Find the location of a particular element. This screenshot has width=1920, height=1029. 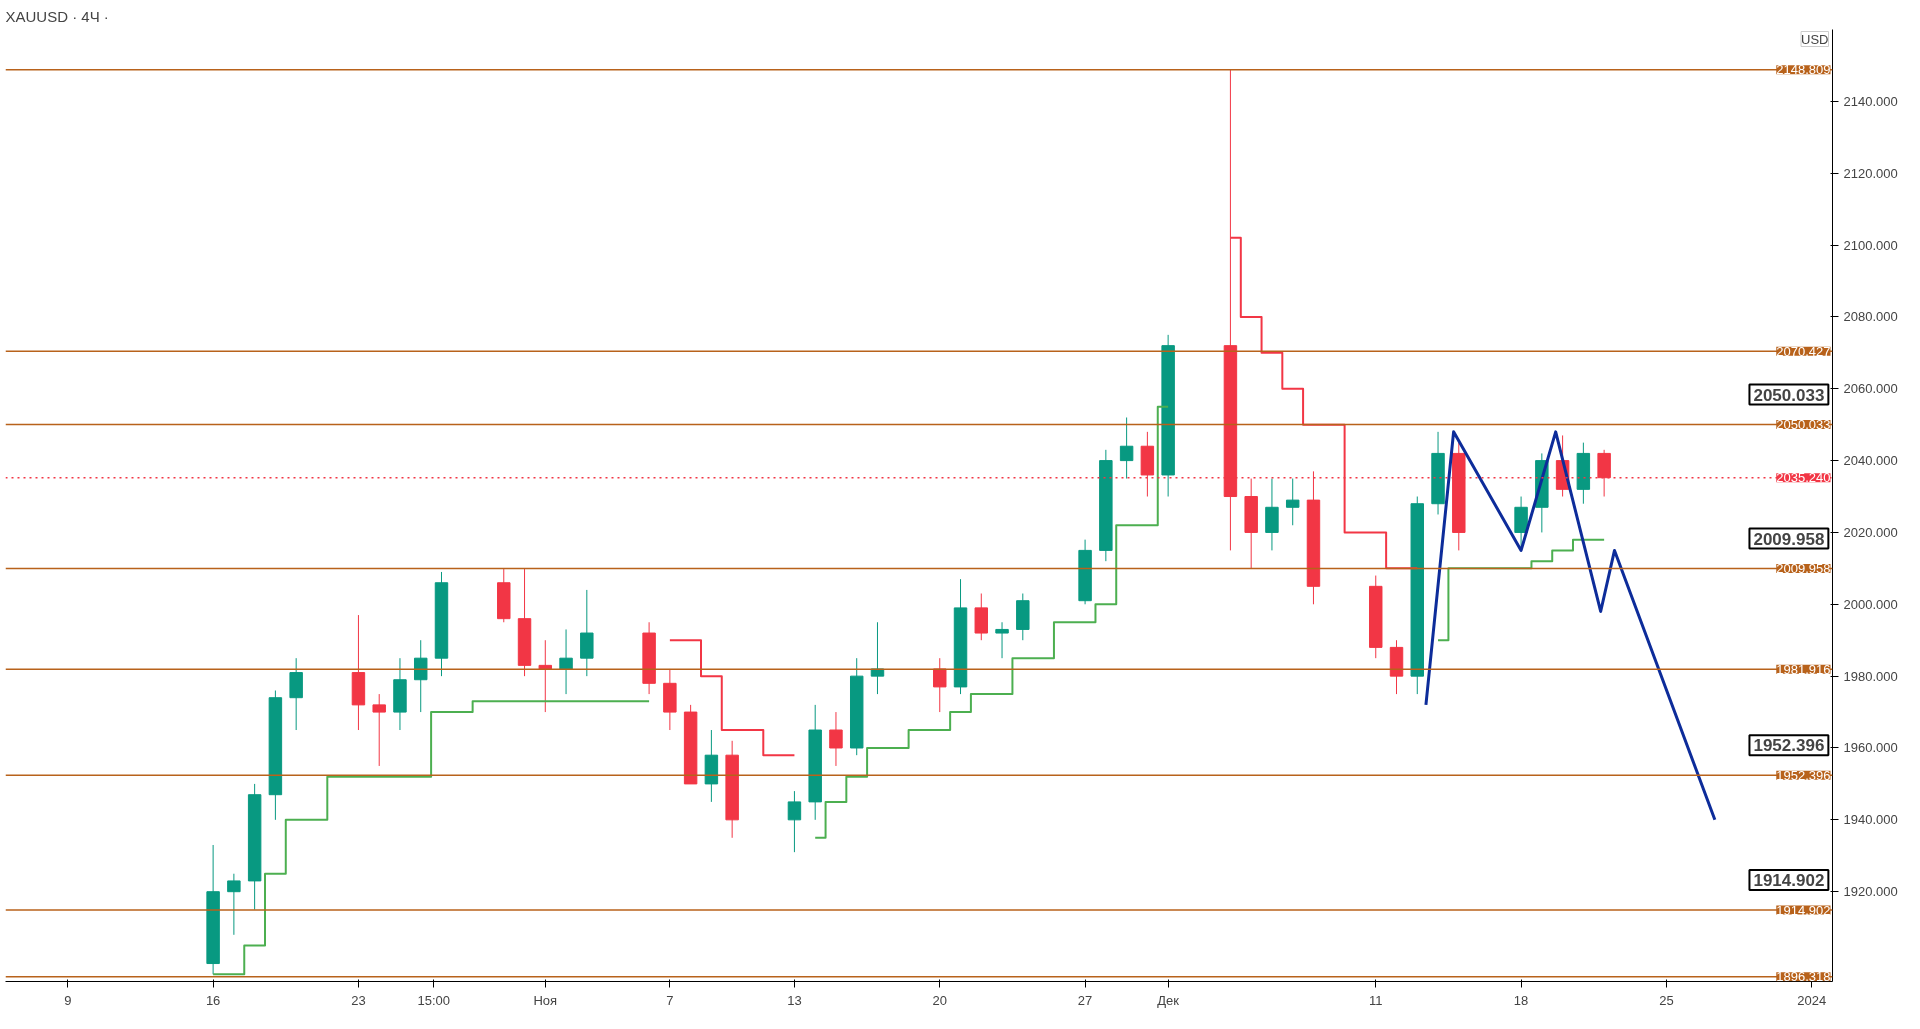

x-tick-label: 20 is located at coordinates (939, 1000).